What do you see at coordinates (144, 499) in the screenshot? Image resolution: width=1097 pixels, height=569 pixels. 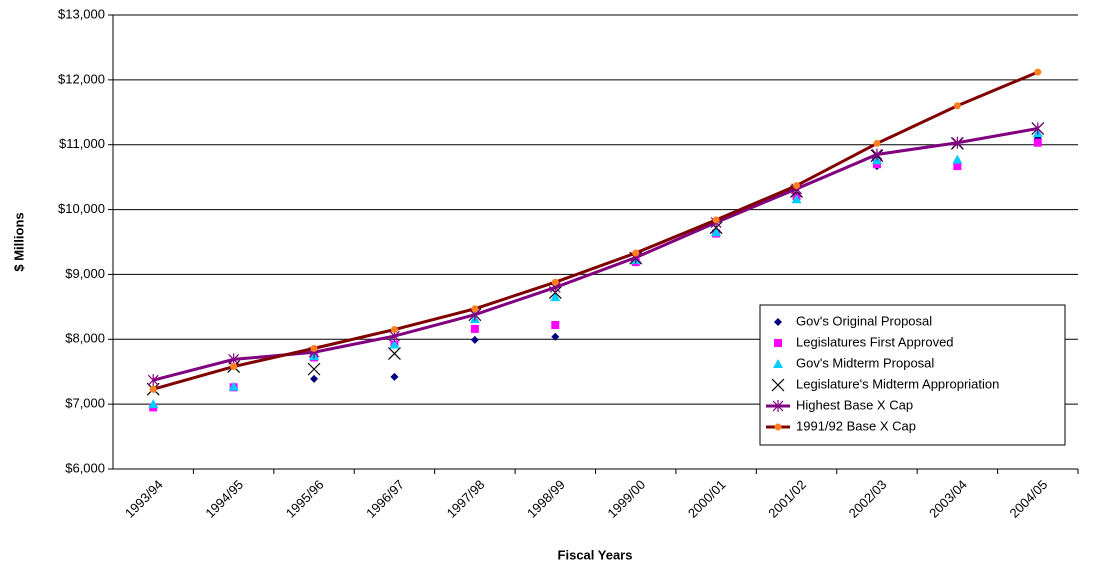 I see `x-tick-label: 1993/94` at bounding box center [144, 499].